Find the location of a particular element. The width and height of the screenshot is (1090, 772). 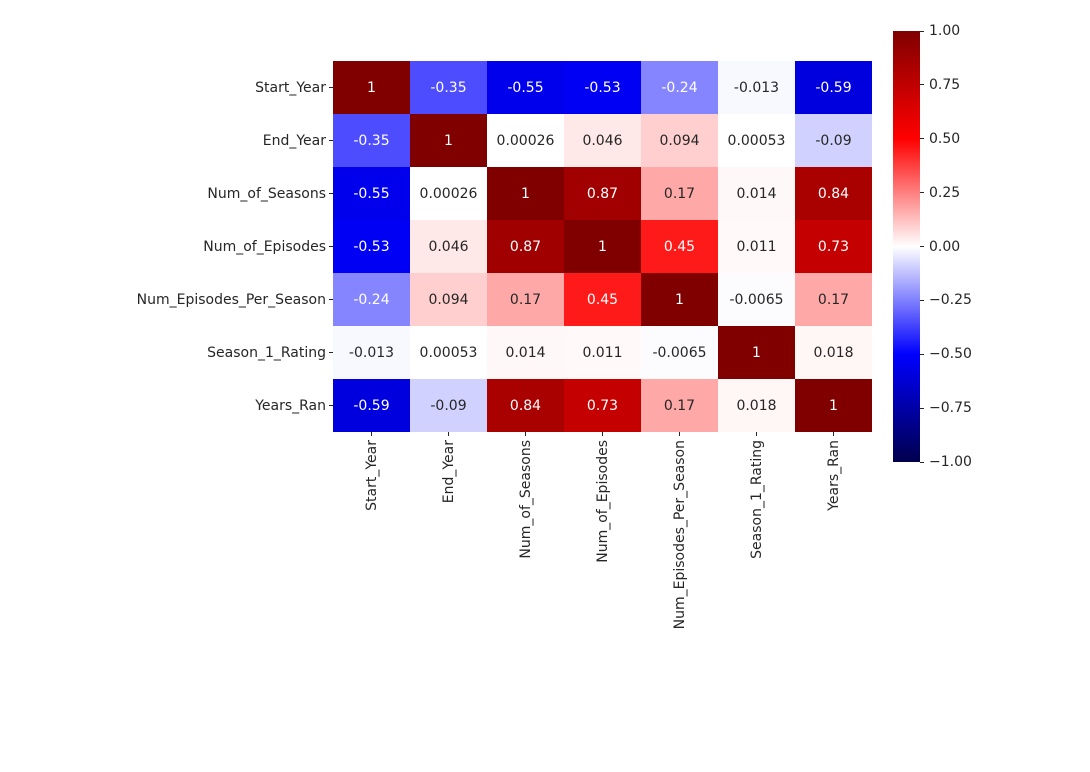

y-tick-label: Years_Ran is located at coordinates (290, 405).